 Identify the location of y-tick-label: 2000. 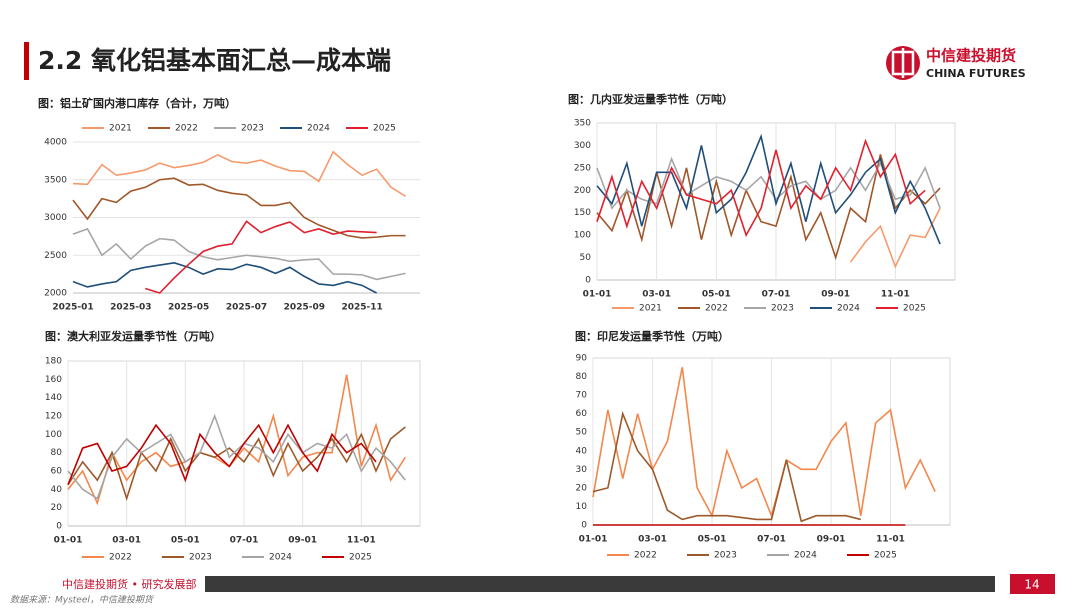
(55, 294).